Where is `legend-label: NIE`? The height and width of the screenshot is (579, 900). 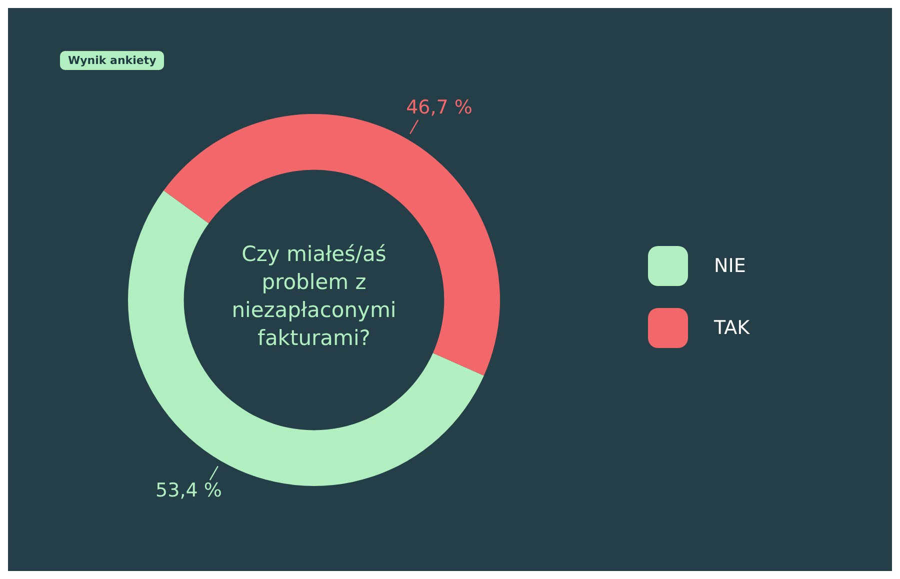
legend-label: NIE is located at coordinates (730, 266).